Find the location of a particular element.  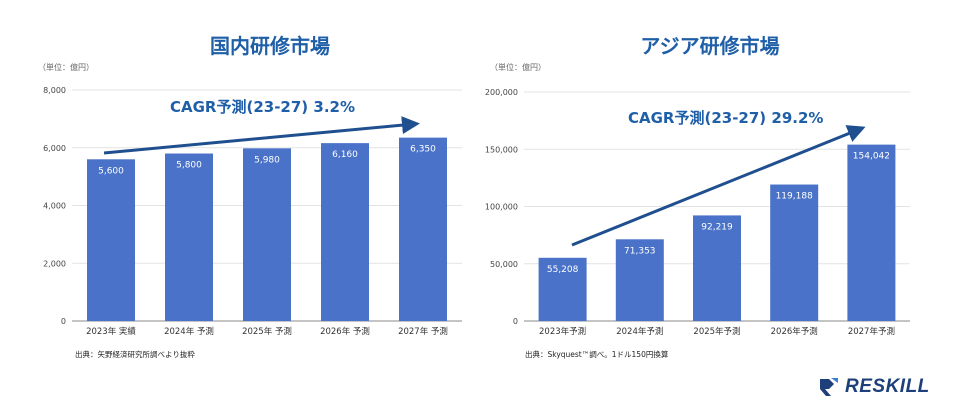

source-note: 出典：矢野経済研究所調べより抜粋 is located at coordinates (135, 354).